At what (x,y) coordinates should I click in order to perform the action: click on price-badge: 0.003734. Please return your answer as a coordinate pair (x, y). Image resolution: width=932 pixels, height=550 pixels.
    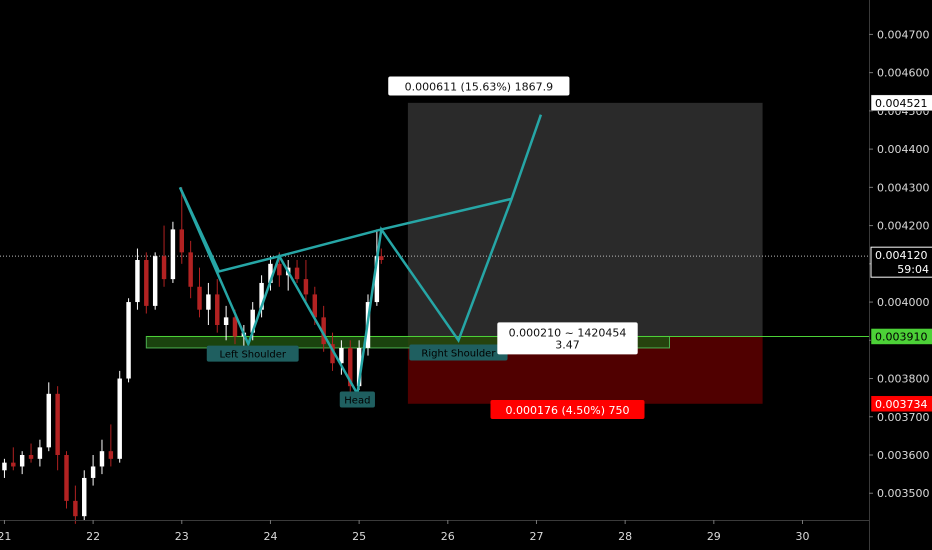
    Looking at the image, I should click on (901, 404).